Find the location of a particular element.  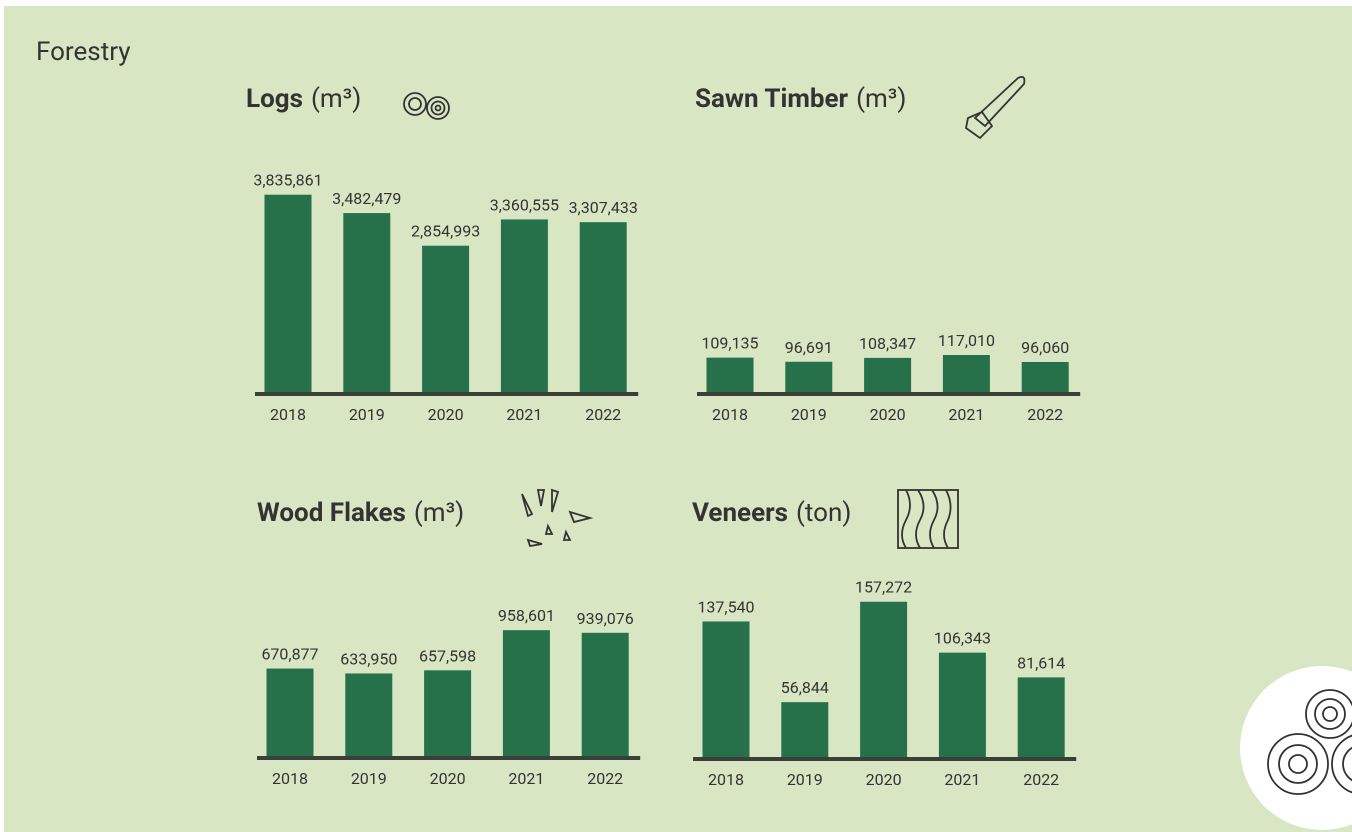

value-label: 117,010 is located at coordinates (966, 340).